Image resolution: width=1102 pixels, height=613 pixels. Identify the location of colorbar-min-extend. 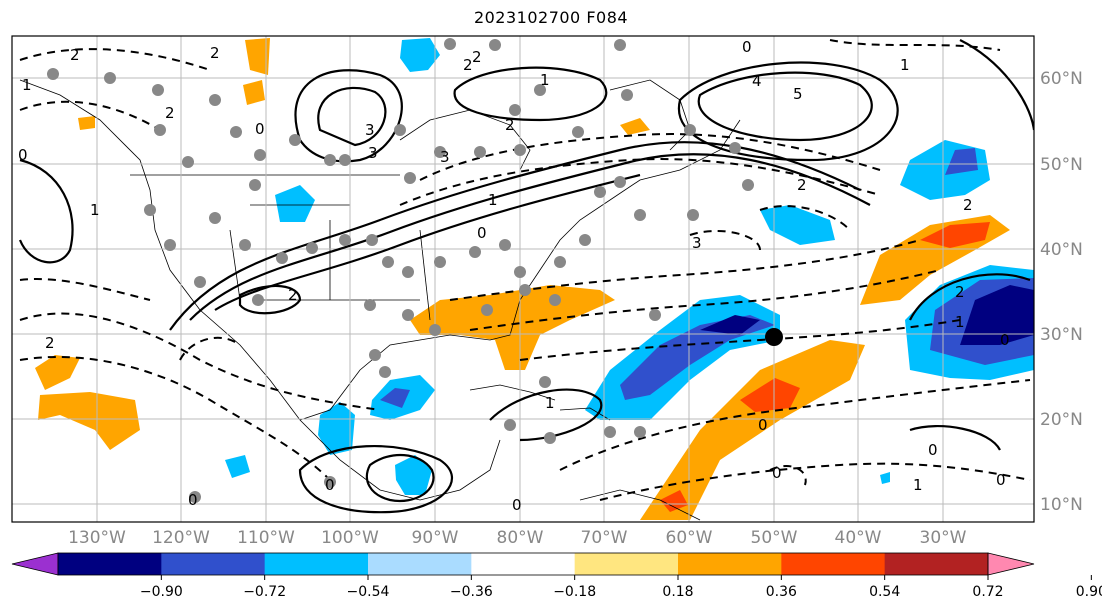
(35, 564).